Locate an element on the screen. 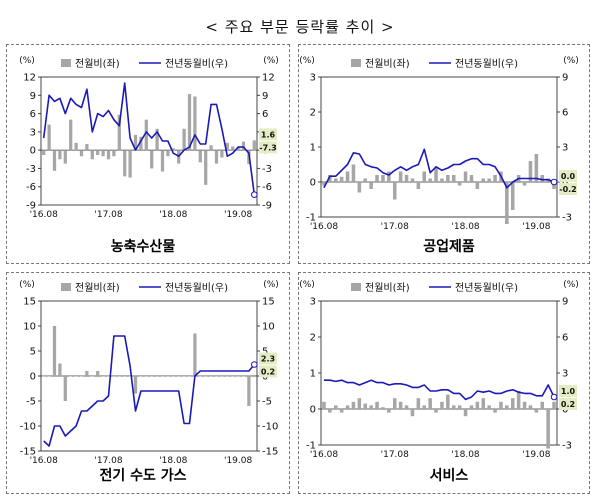 The image size is (600, 500). line-end-marker is located at coordinates (554, 397).